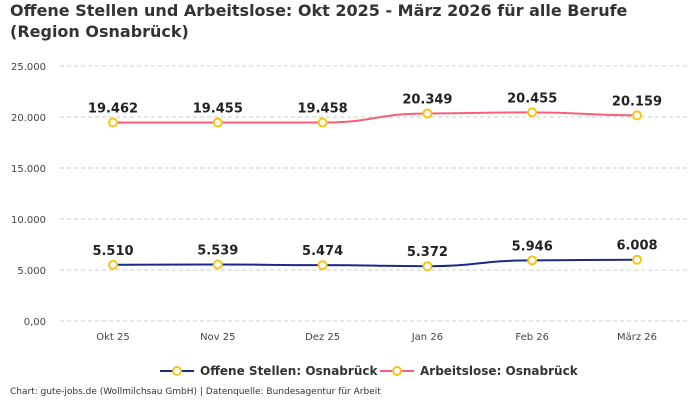 This screenshot has height=400, width=700. Describe the element at coordinates (637, 337) in the screenshot. I see `x-tick-label: März 26` at that location.